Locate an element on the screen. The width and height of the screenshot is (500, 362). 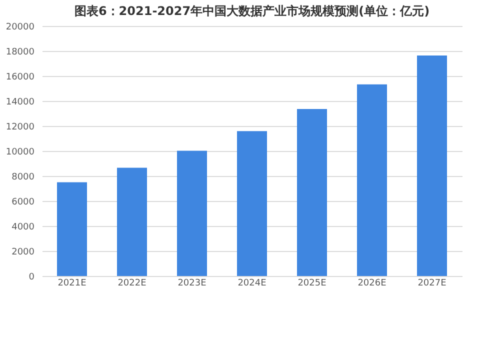
y-tick-label: 12000 is located at coordinates (20, 127).